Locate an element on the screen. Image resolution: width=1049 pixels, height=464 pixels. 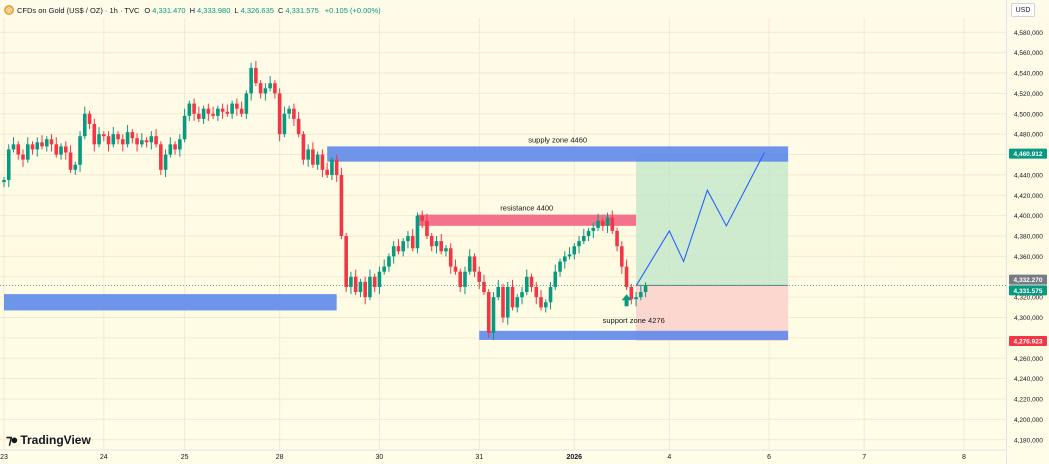
x-tick-label: 25 is located at coordinates (185, 457).